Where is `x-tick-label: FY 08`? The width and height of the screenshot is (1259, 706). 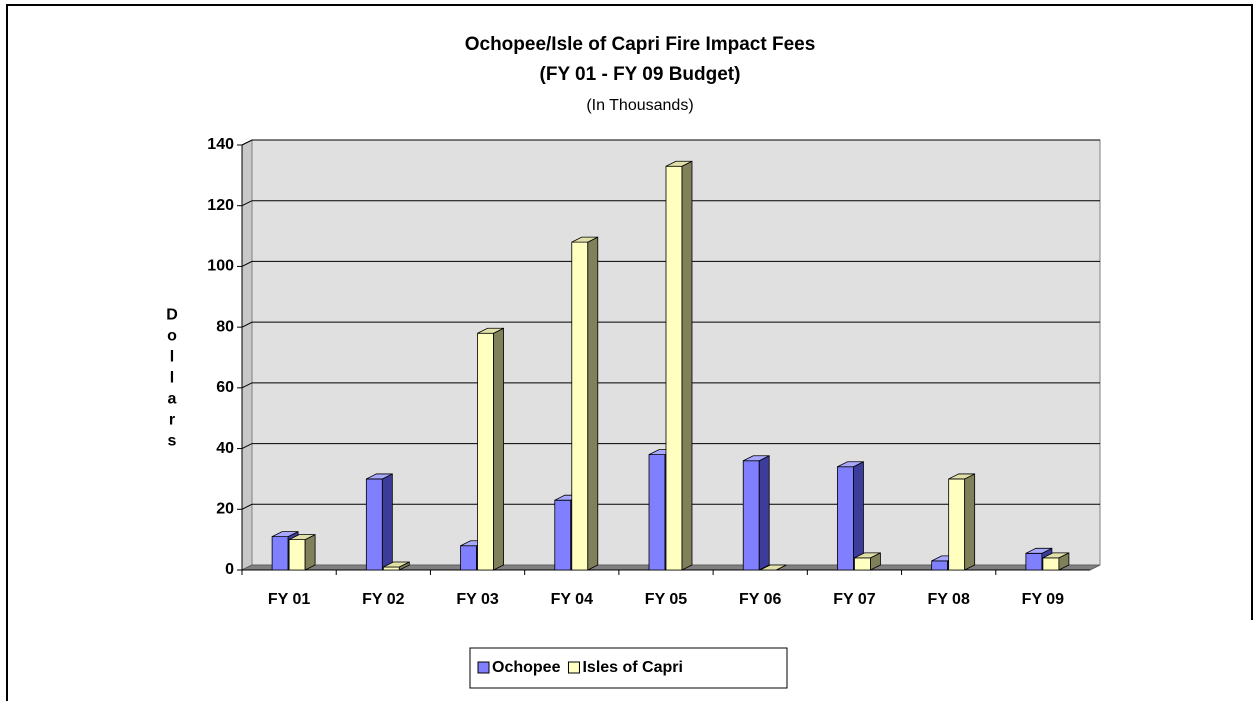
x-tick-label: FY 08 is located at coordinates (948, 599).